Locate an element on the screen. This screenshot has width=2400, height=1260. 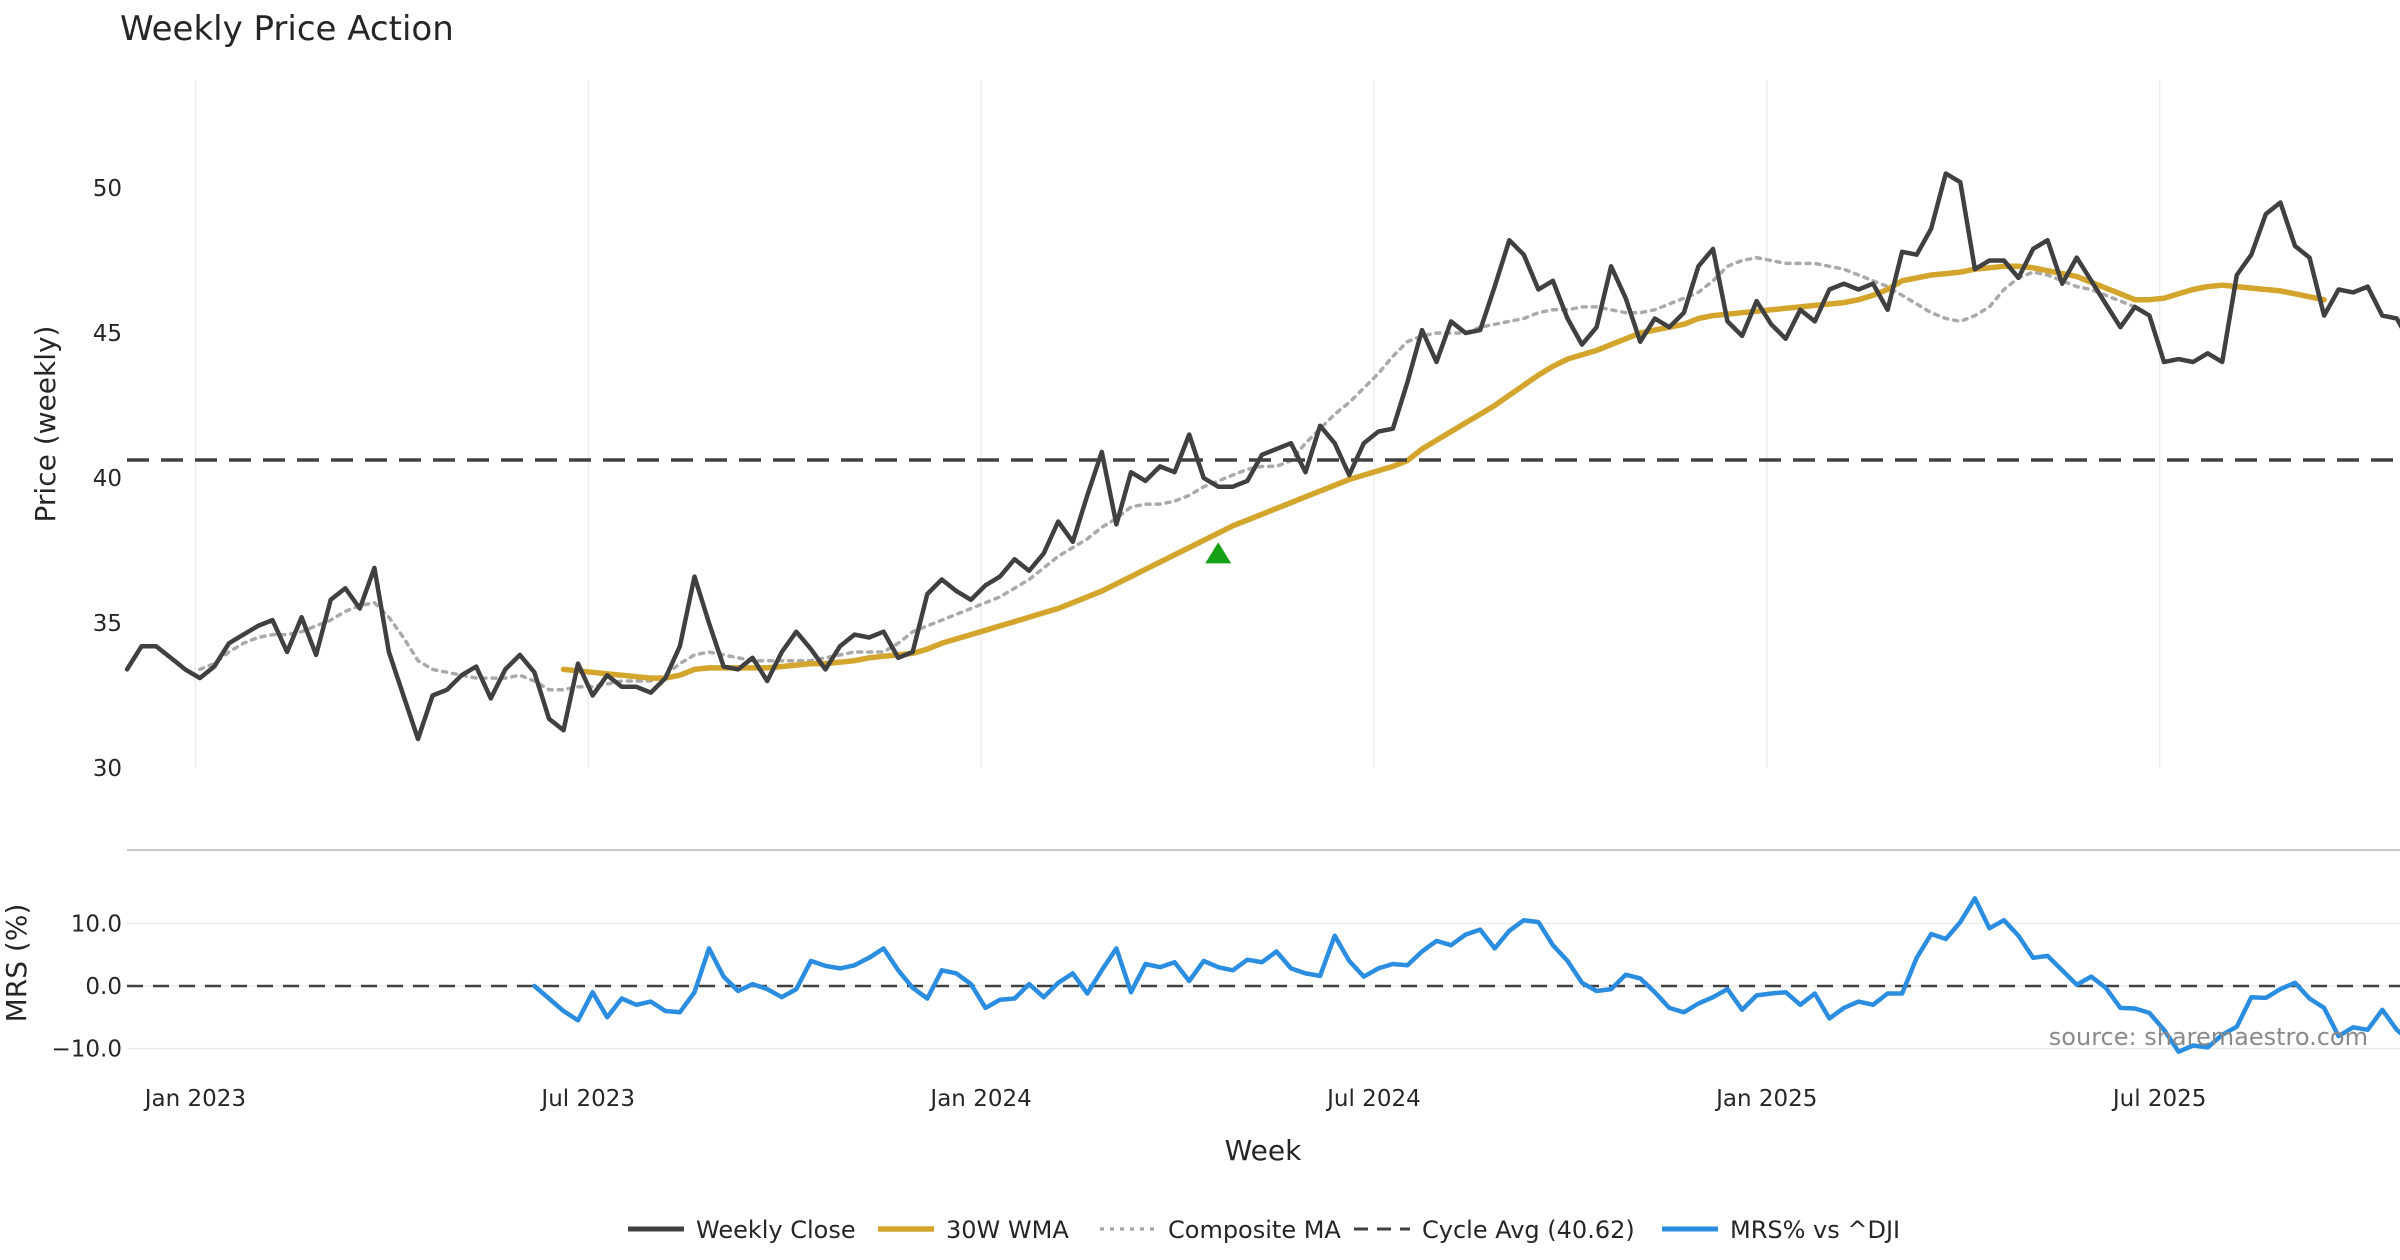
x-tick-jul-2025: Jul 2025 is located at coordinates (2159, 1099).